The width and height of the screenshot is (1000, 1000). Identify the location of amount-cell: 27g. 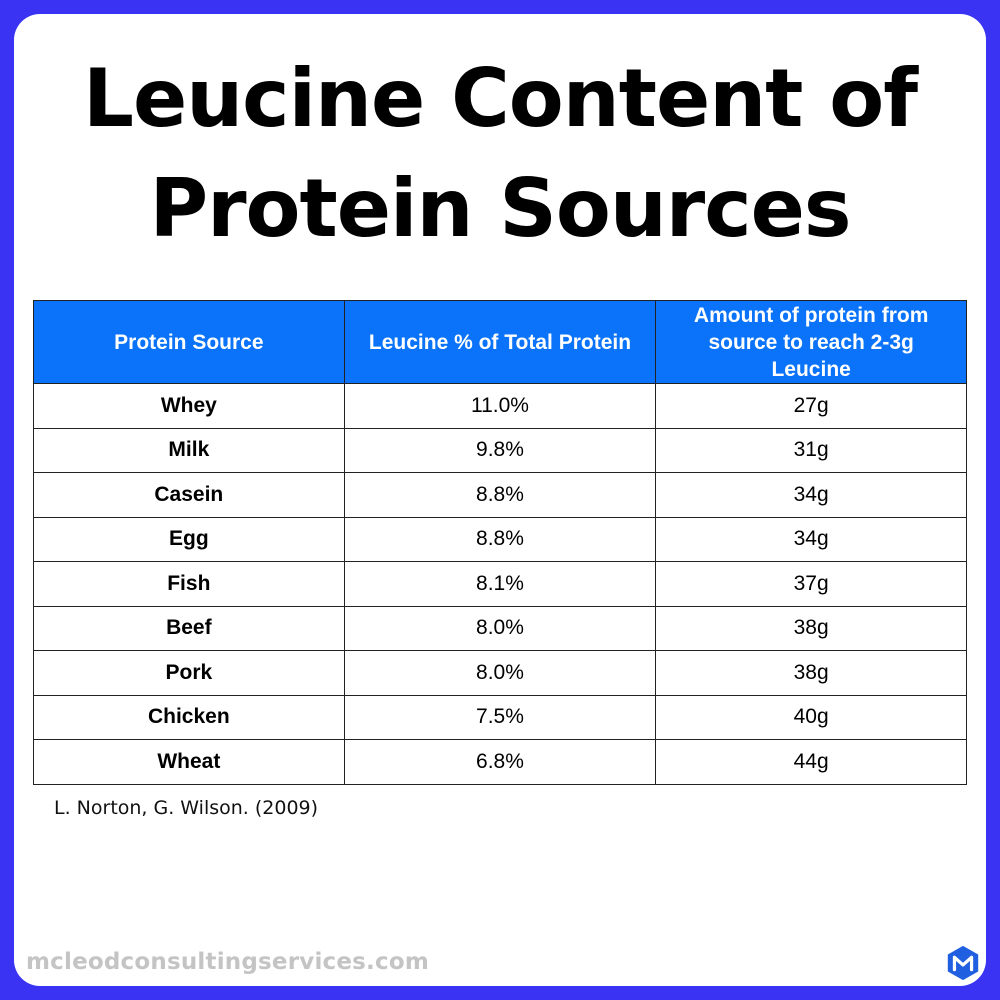
(811, 406).